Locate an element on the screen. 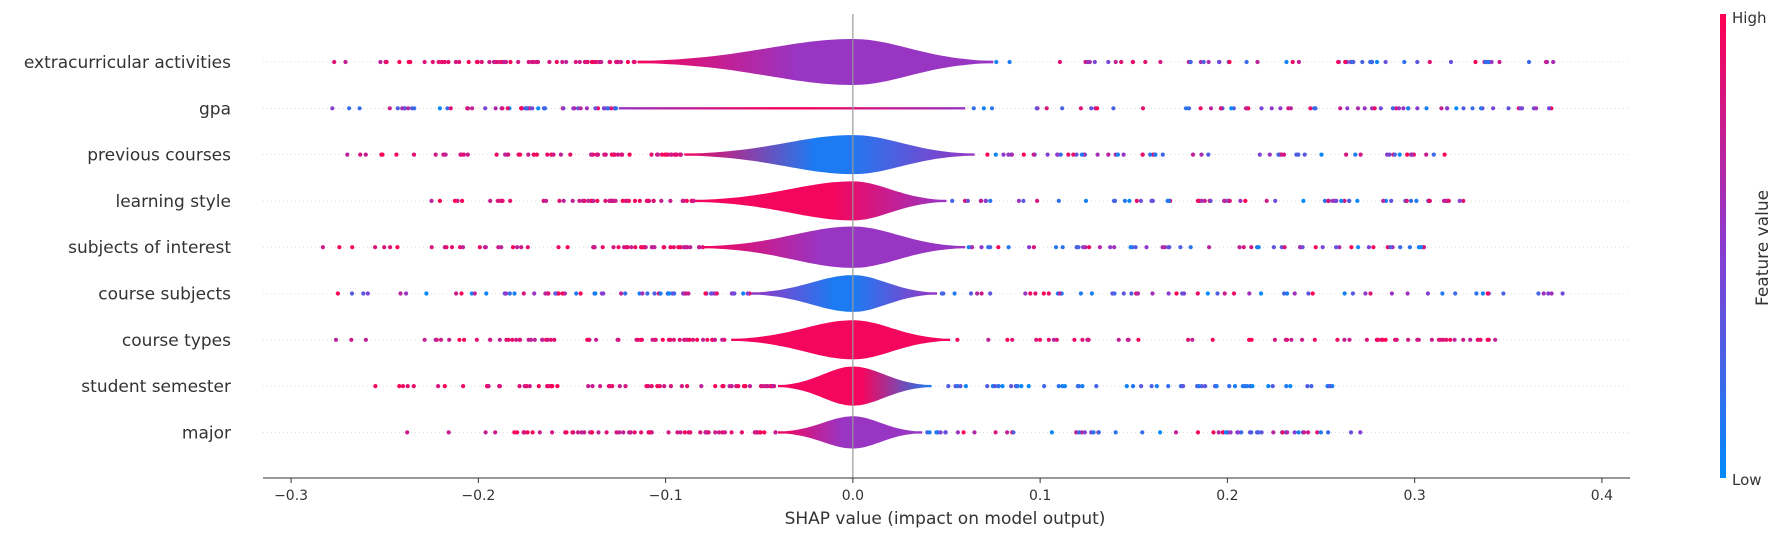 Image resolution: width=1785 pixels, height=536 pixels. feature-label: major is located at coordinates (206, 433).